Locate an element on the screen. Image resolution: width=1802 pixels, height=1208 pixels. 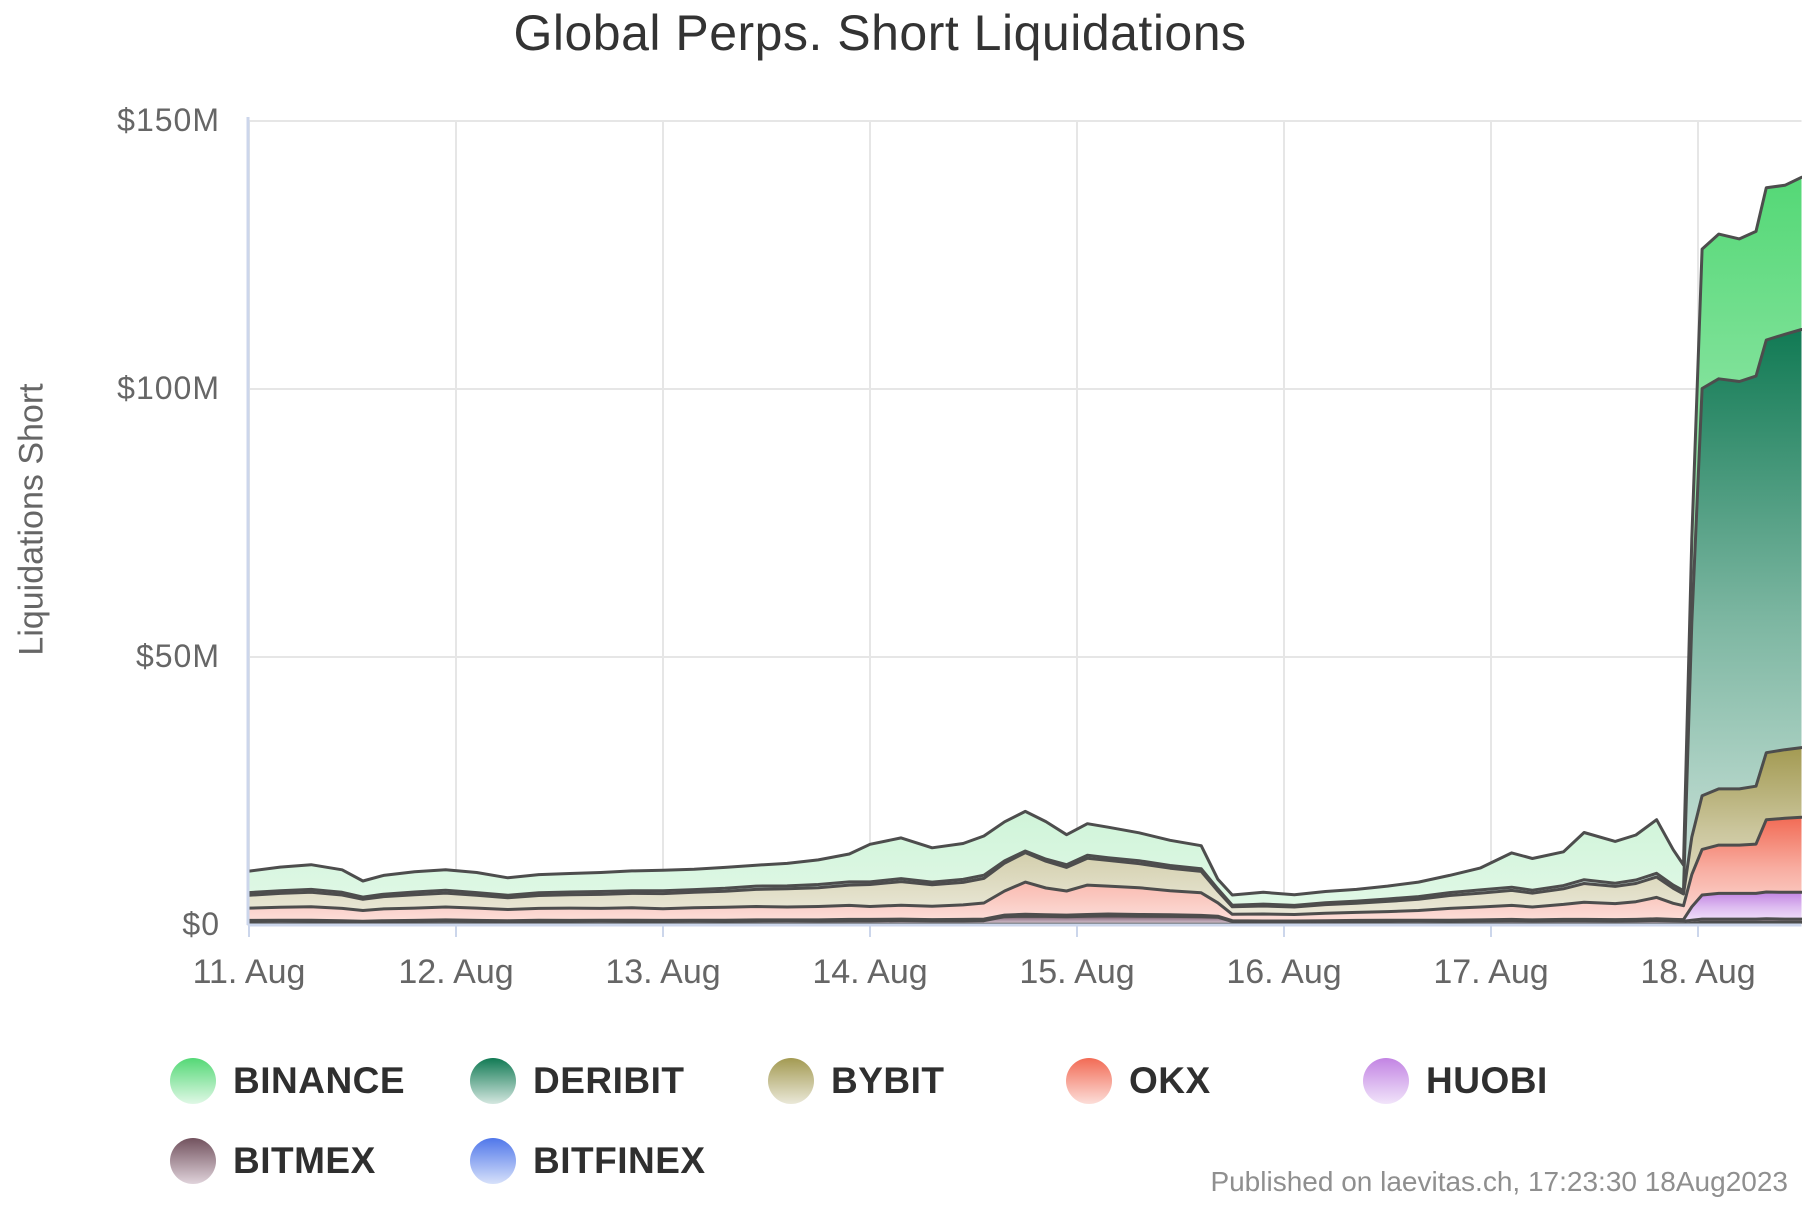
legend-label: DERIBIT is located at coordinates (609, 1080).